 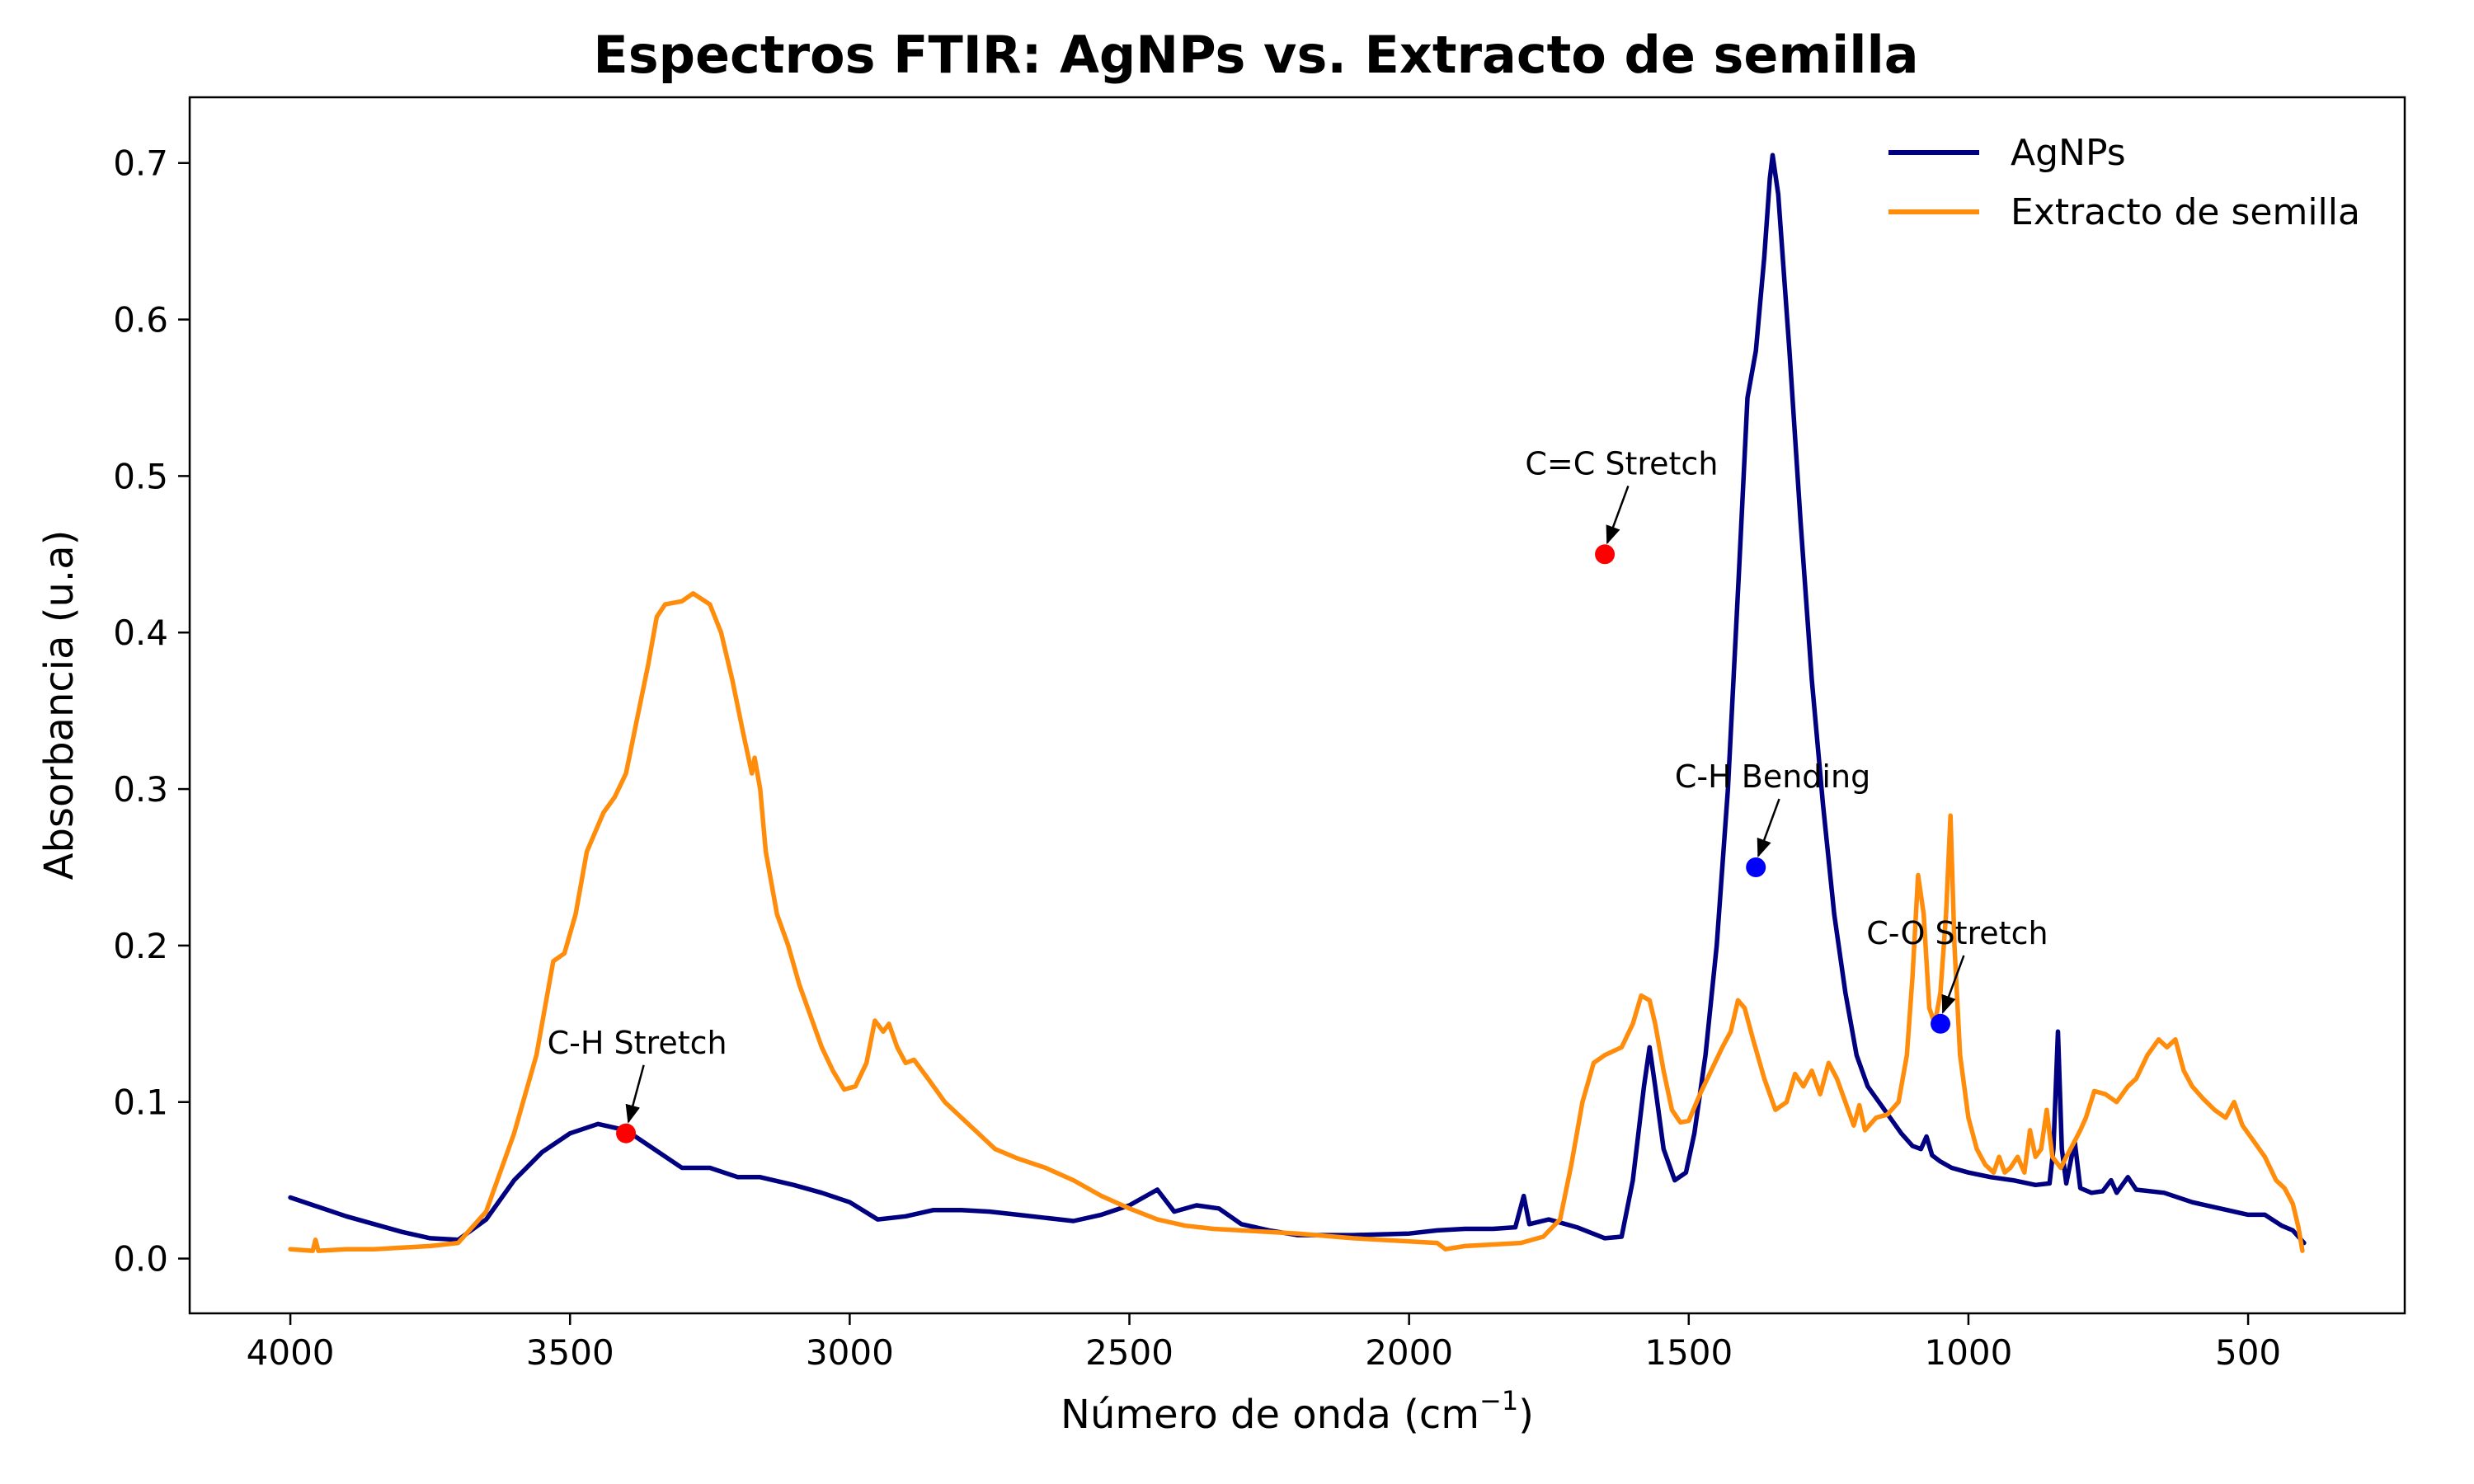 I want to click on x-axis-label-superscript: −1, so click(x=1498, y=1400).